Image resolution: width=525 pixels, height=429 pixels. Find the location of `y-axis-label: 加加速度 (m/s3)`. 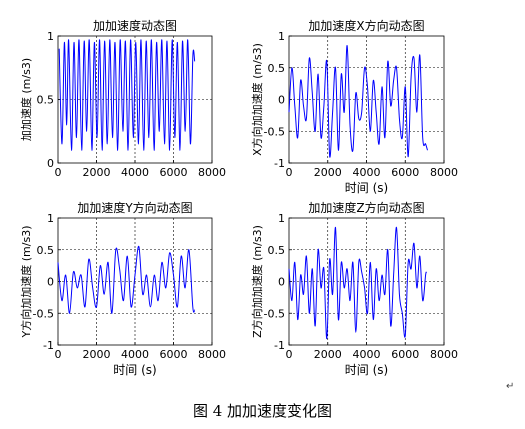

y-axis-label: 加加速度 (m/s3) is located at coordinates (26, 99).